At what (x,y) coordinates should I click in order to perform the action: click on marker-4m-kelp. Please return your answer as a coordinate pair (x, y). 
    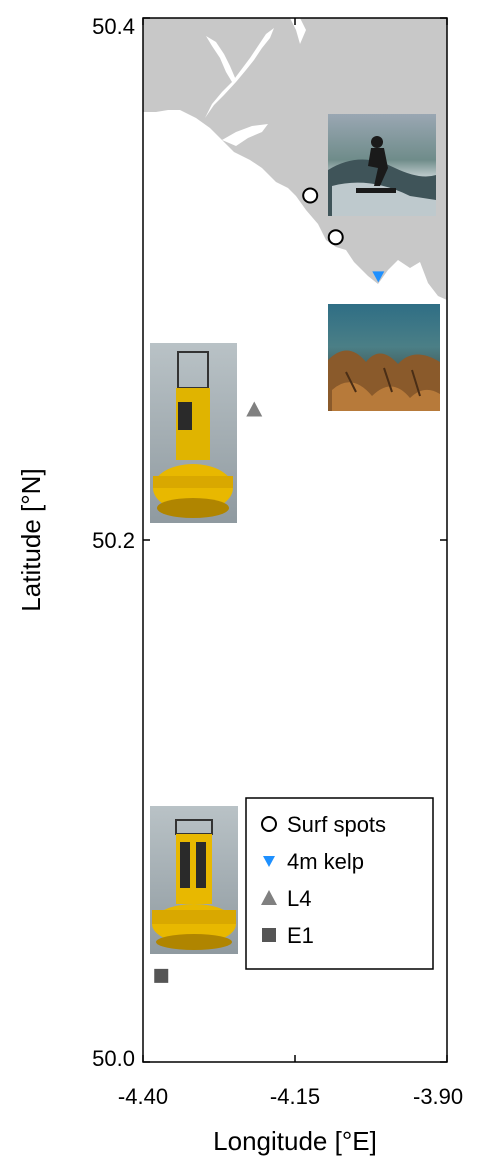
    Looking at the image, I should click on (378, 277).